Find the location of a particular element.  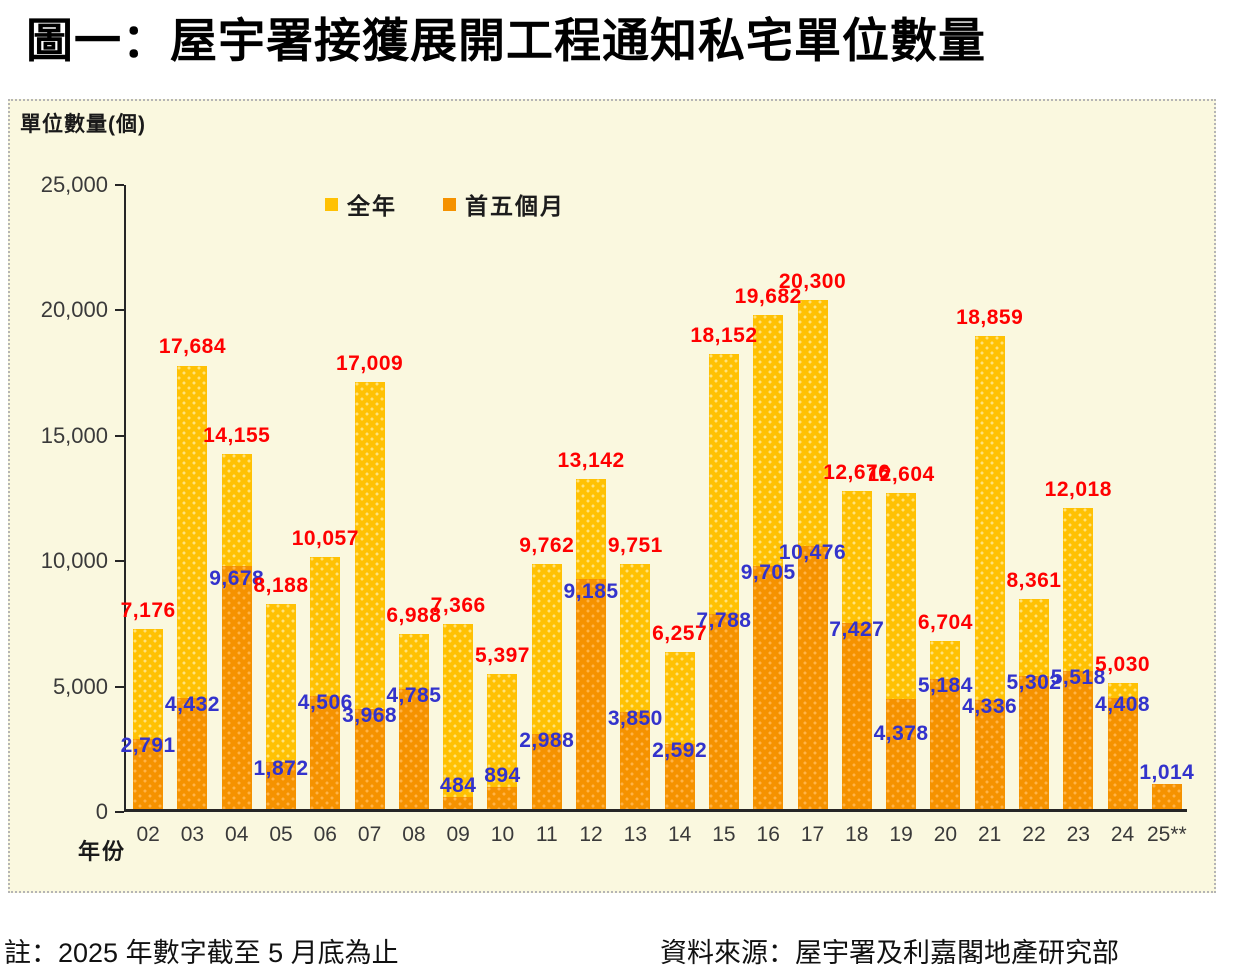

x-category-label-24: 24 is located at coordinates (1122, 834).